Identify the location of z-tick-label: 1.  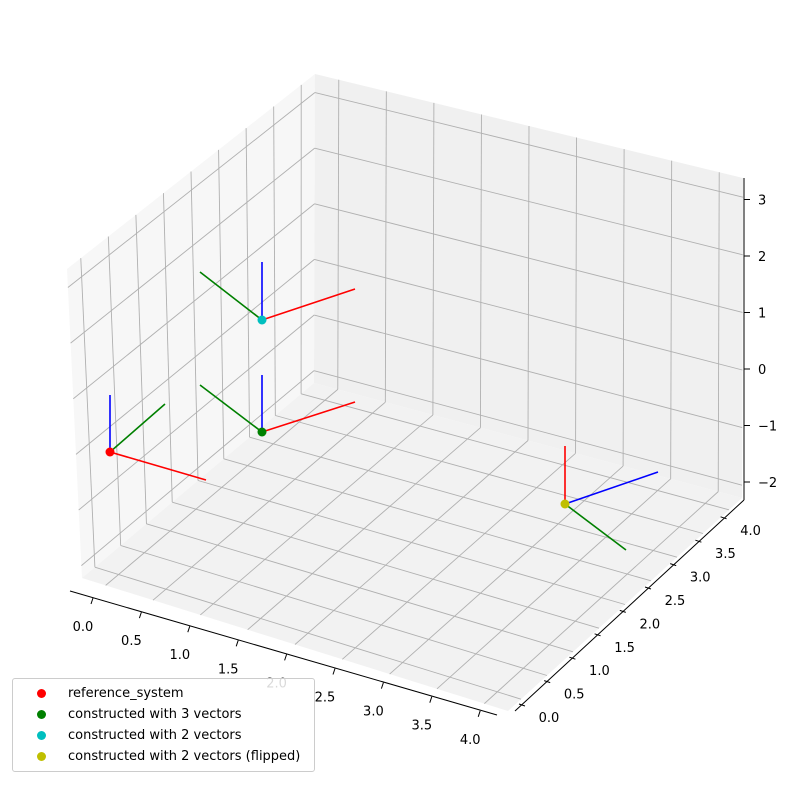
(762, 314).